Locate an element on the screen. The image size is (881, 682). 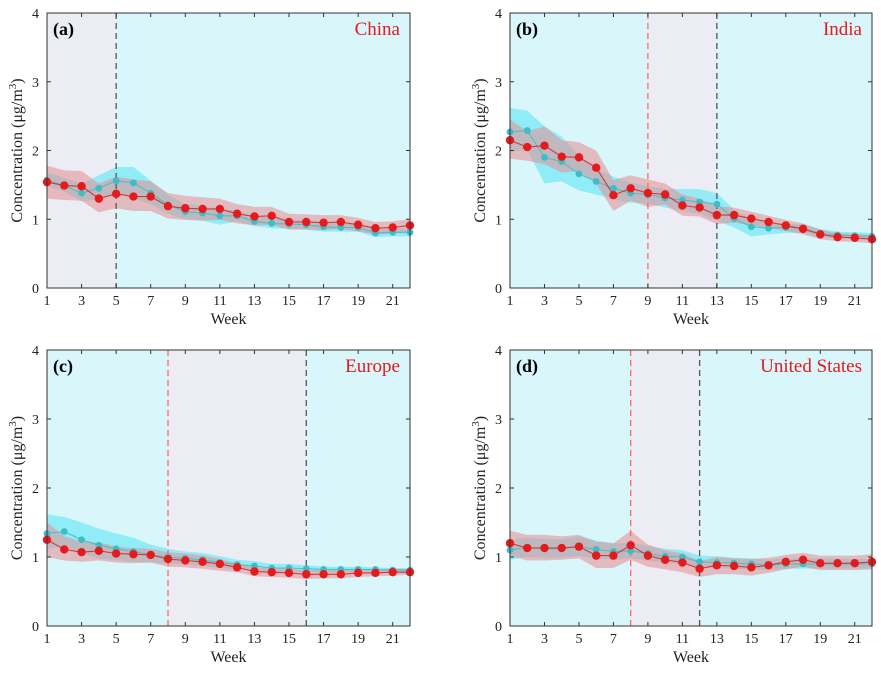
x-tick-label: 19 is located at coordinates (358, 301).